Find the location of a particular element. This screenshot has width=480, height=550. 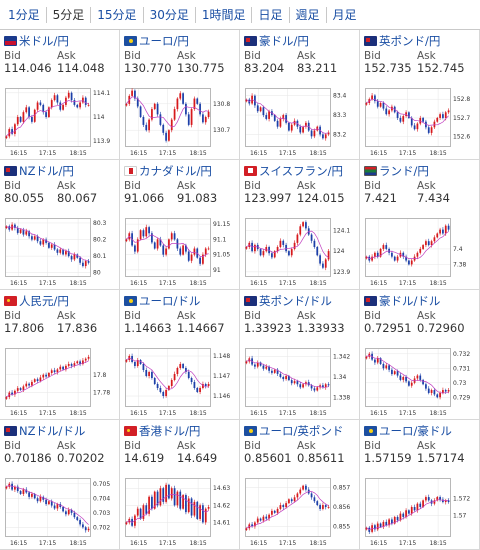

pair-title-link: NZドル/ドル is located at coordinates (44, 431).